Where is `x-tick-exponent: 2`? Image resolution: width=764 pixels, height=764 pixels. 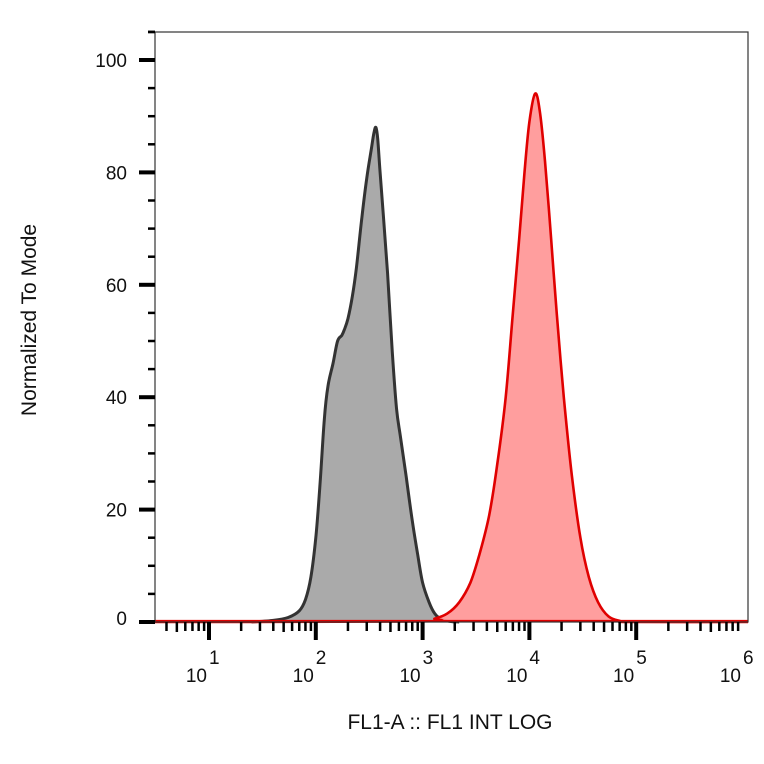 x-tick-exponent: 2 is located at coordinates (321, 658).